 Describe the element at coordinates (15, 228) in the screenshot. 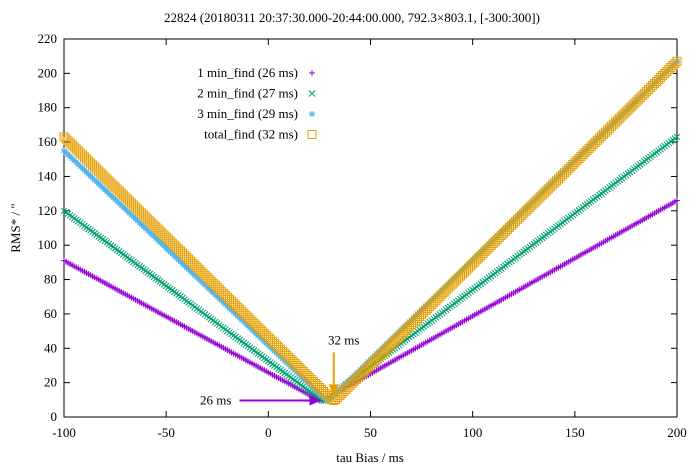

I see `y-axis-title: RMS* / ″` at that location.